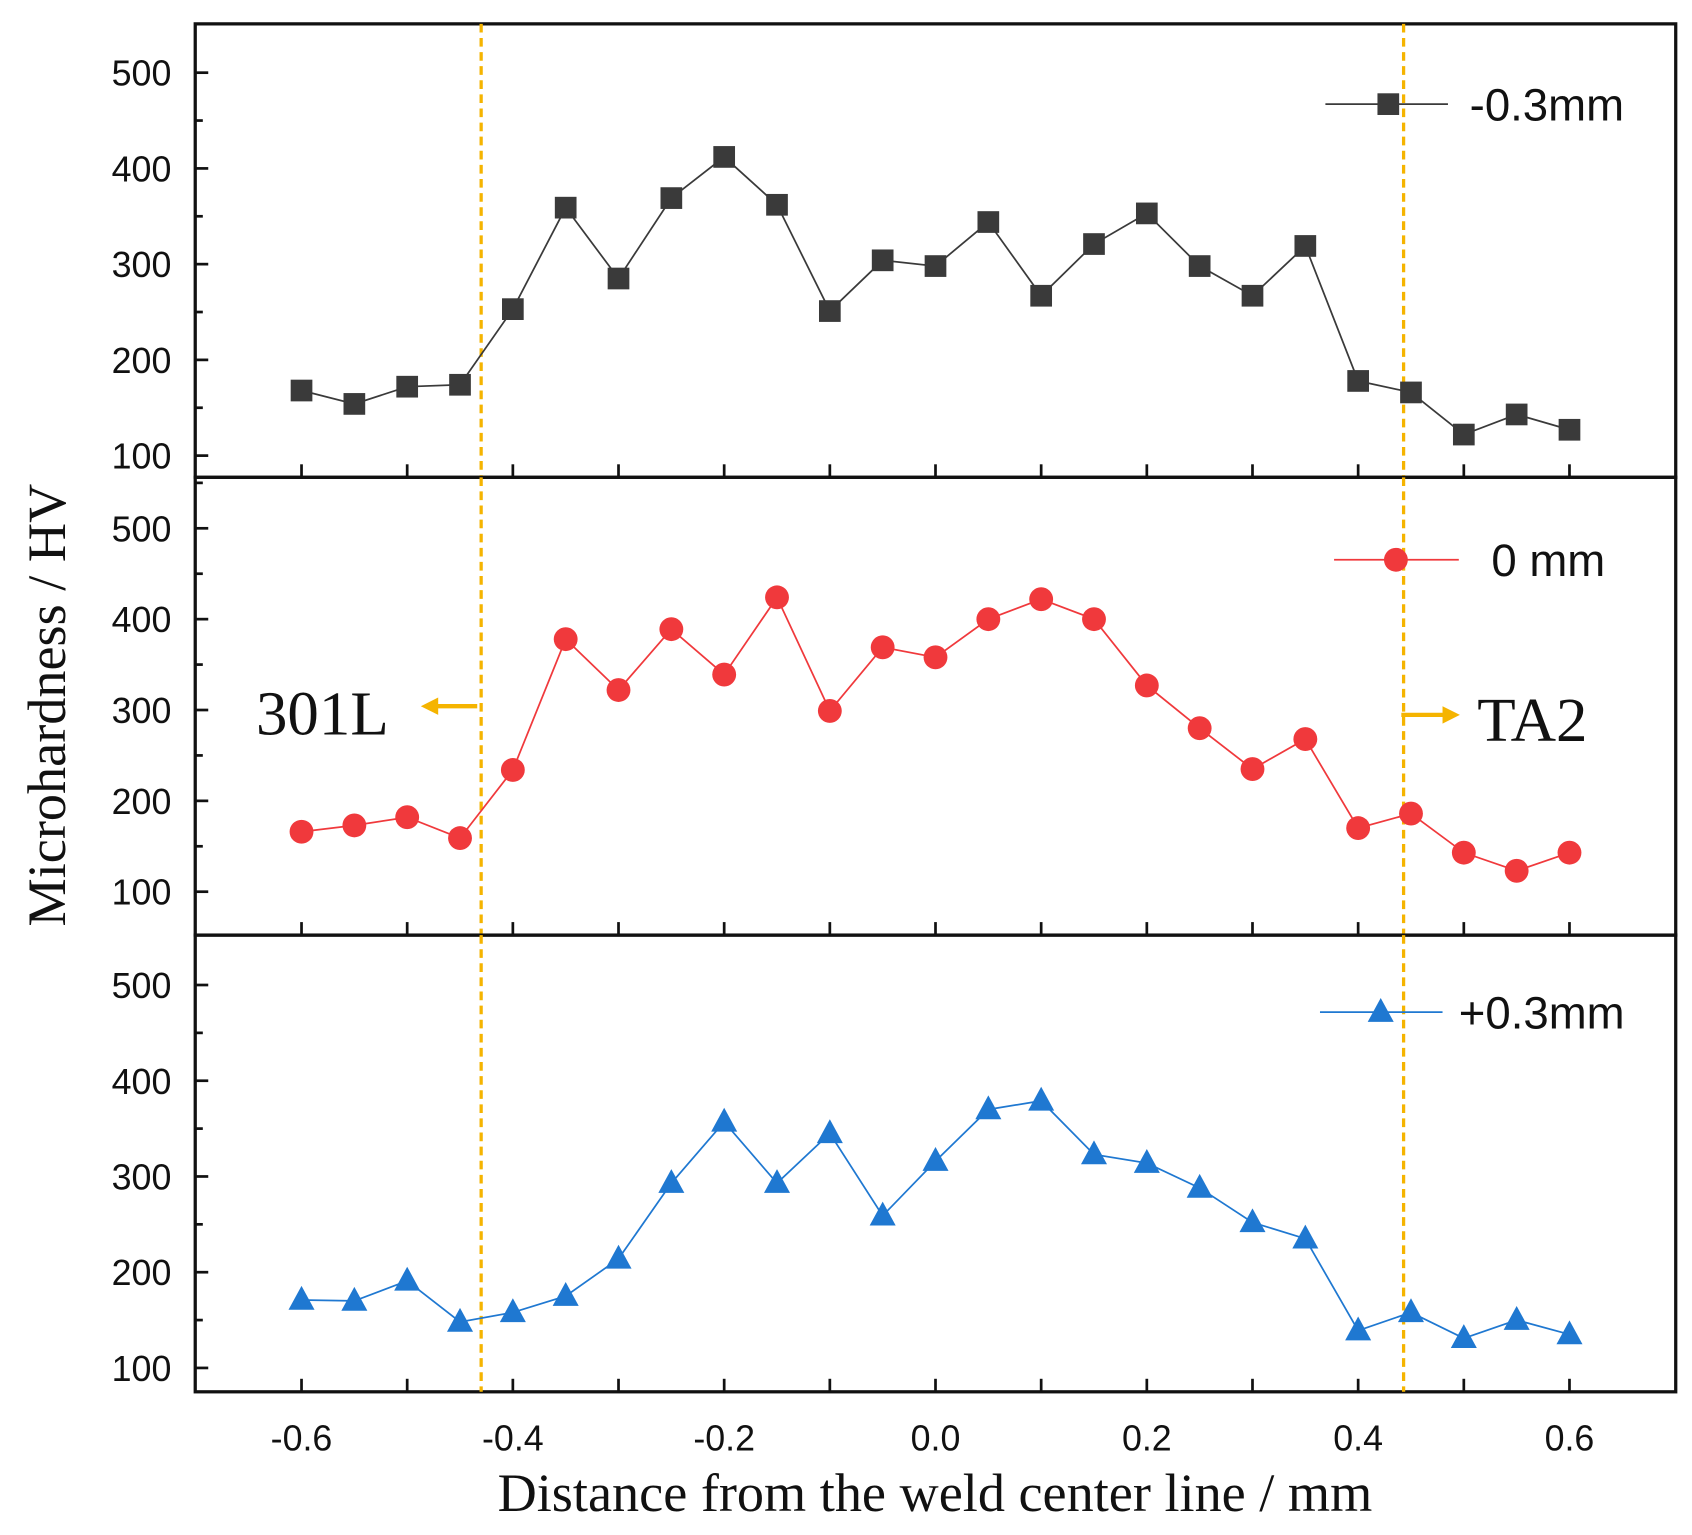  I want to click on x-axis-label: Distance from the weld center line / mm, so click(935, 1493).